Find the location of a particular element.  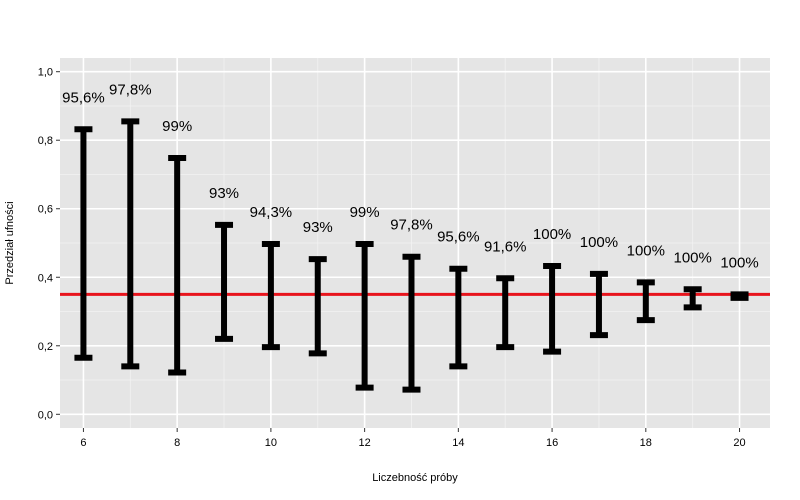

x-tick-label: 10 is located at coordinates (271, 443).